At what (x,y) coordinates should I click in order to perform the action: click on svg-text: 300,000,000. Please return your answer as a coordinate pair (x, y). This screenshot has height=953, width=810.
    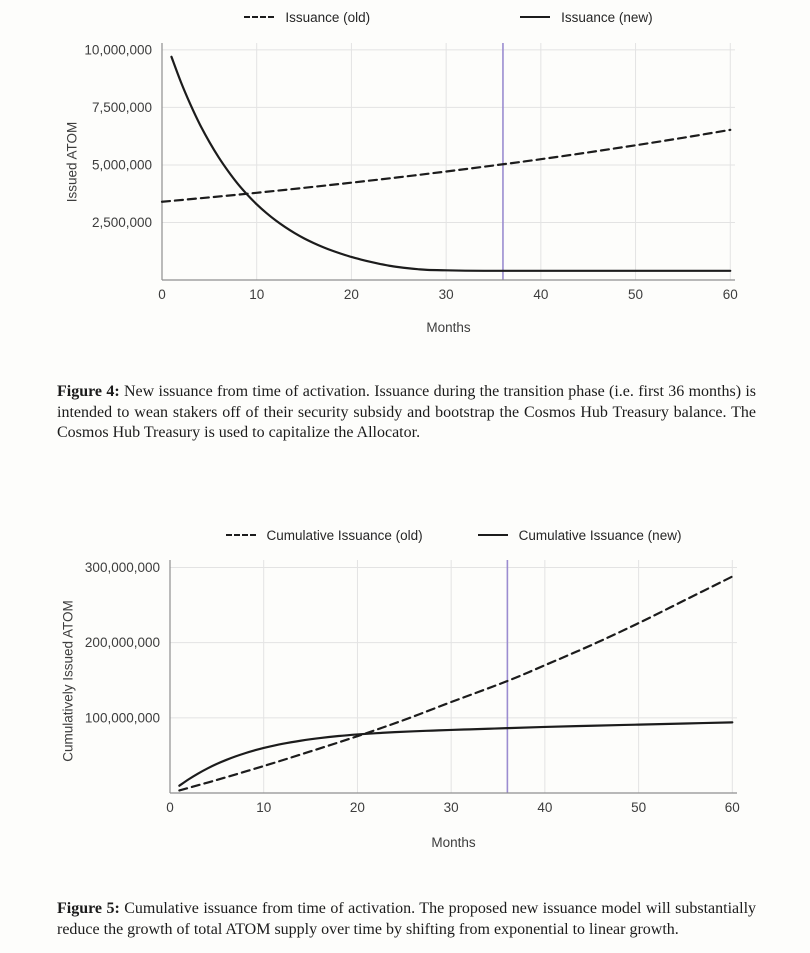
    Looking at the image, I should click on (122, 567).